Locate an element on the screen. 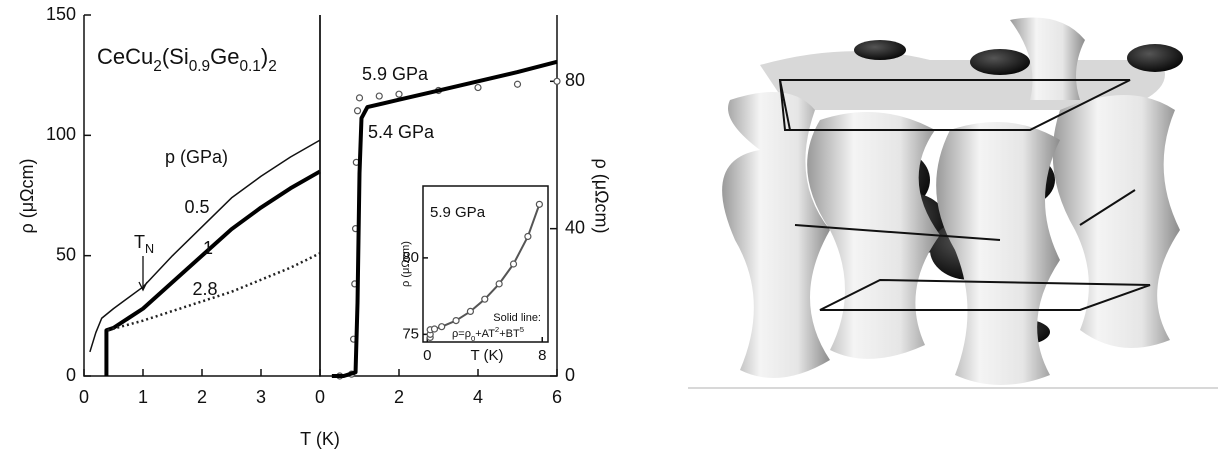  legend-title: p (GPa) is located at coordinates (196, 157).